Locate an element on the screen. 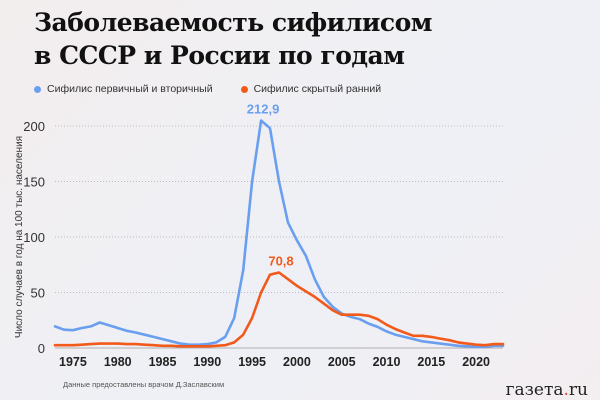  x-tick-label: 1985 is located at coordinates (163, 362).